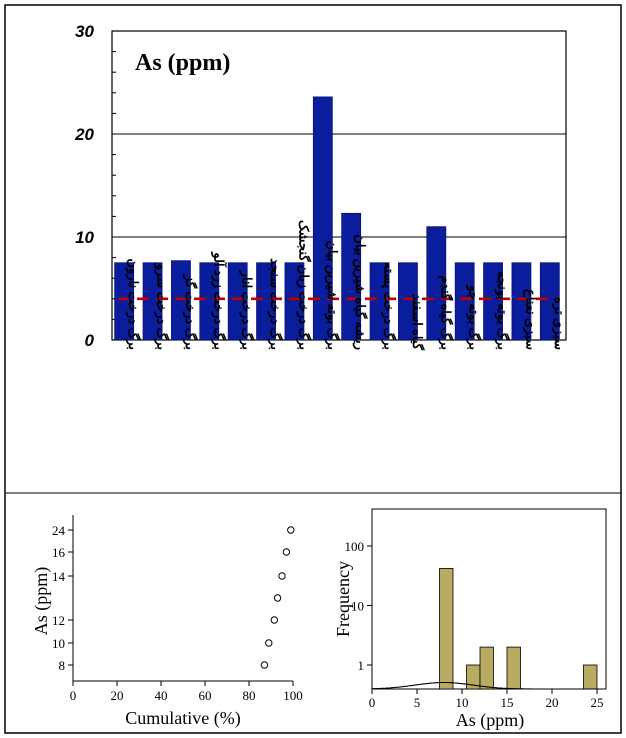  What do you see at coordinates (190, 312) in the screenshot?
I see `category-label: برگ درخت گز` at bounding box center [190, 312].